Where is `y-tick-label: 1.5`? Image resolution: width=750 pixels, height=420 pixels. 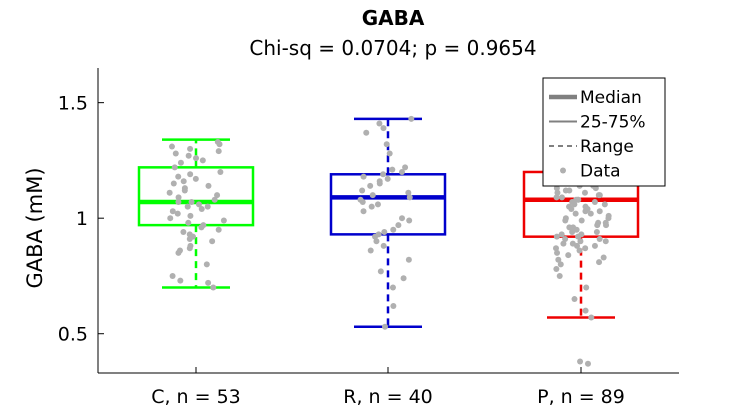 y-tick-label: 1.5 is located at coordinates (73, 104).